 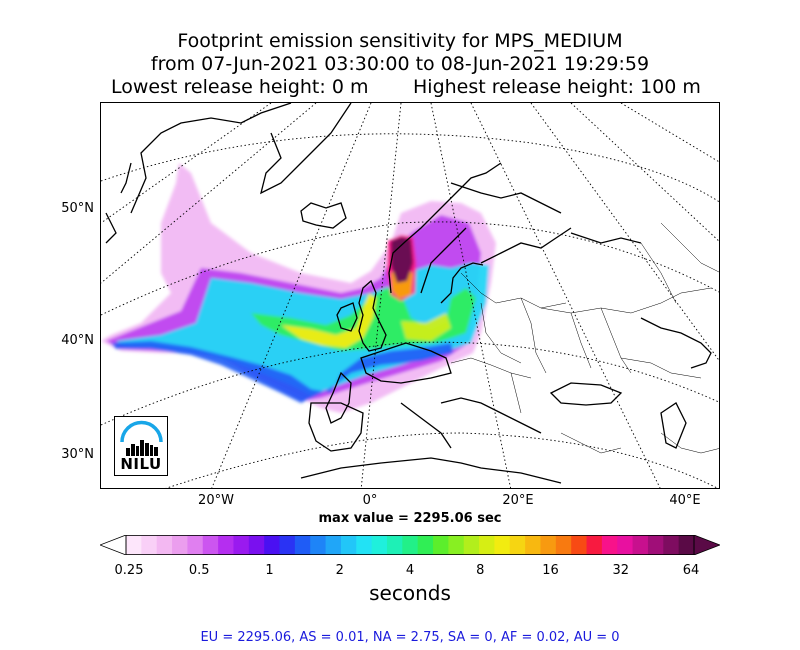 I want to click on colorbar, so click(x=410, y=545).